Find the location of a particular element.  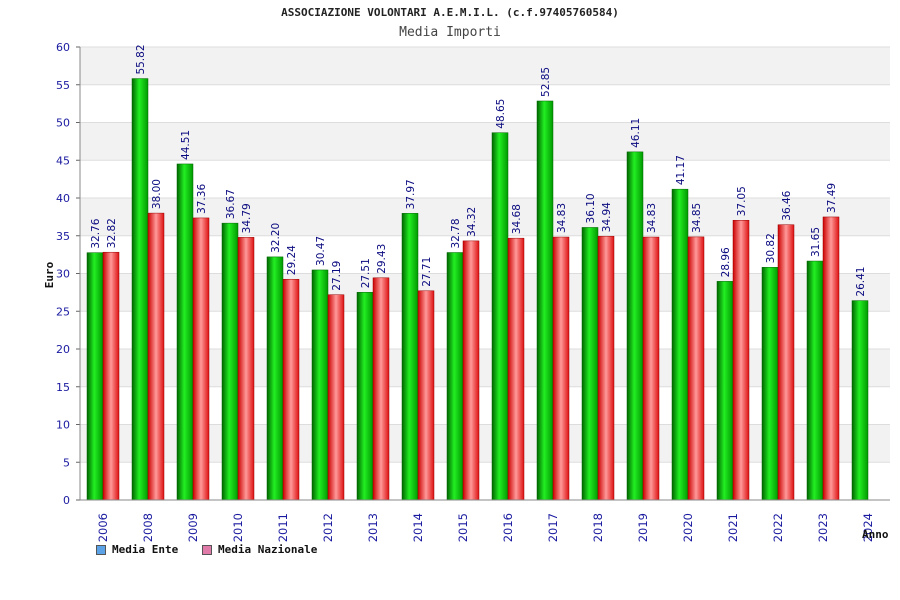

y-tick-label: 0 is located at coordinates (66, 500).